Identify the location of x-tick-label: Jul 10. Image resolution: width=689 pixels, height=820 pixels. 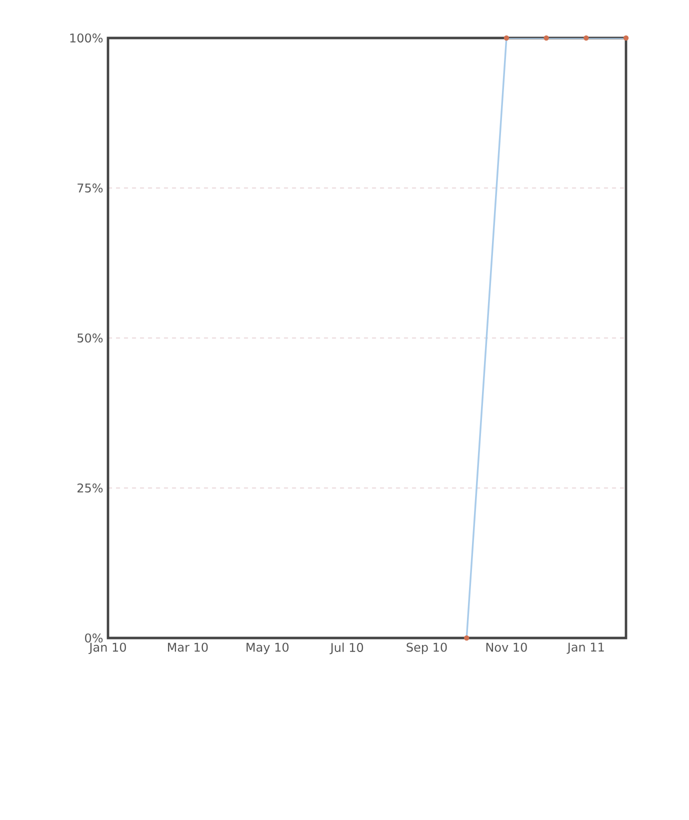
(347, 648).